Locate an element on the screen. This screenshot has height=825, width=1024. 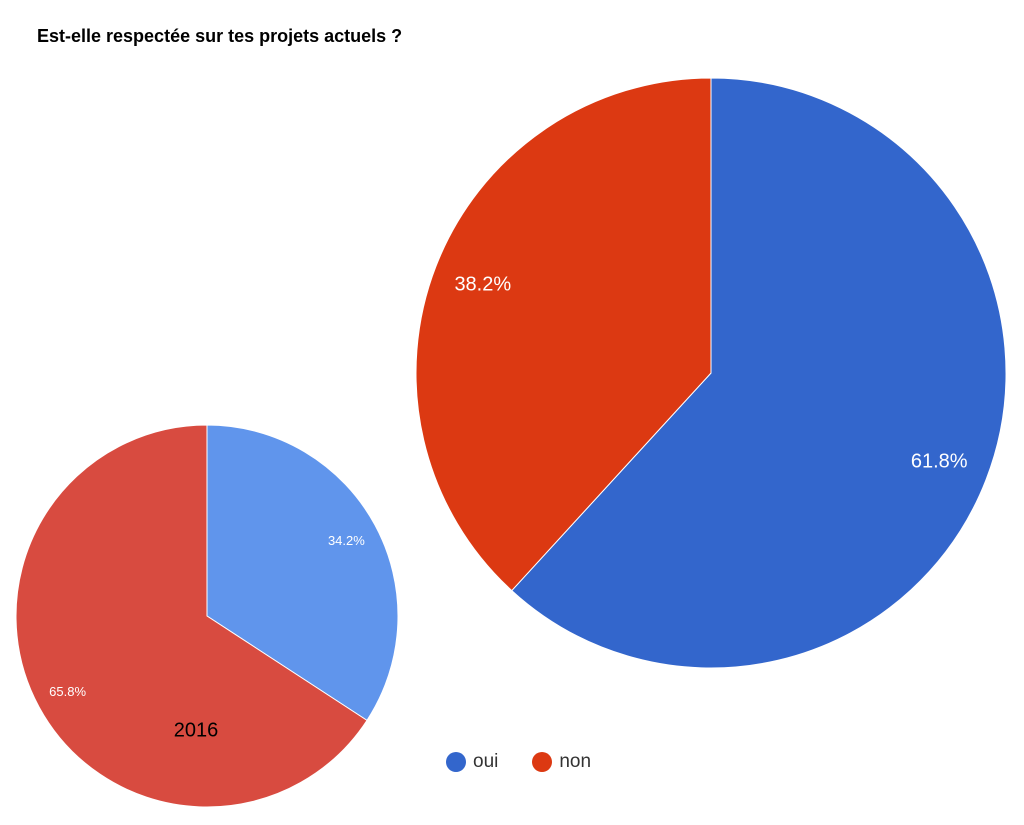
legend-swatch-oui-icon is located at coordinates (456, 762).